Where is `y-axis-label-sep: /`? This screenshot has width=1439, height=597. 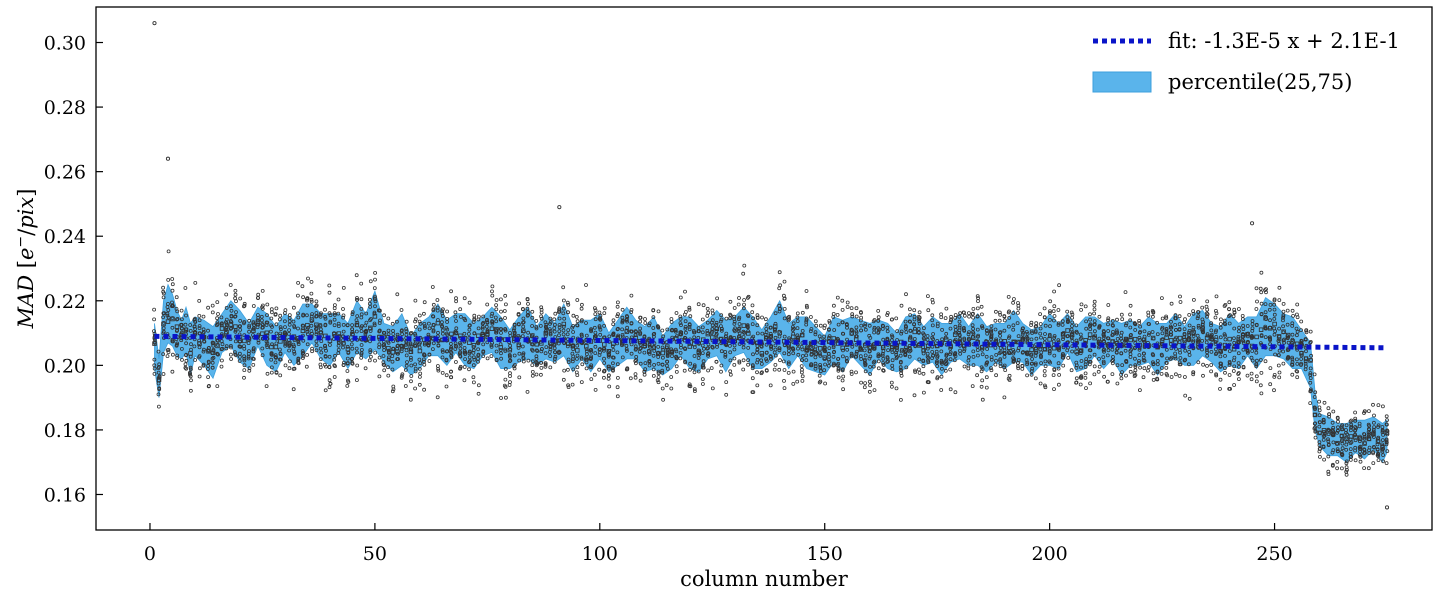
y-axis-label-sep: / is located at coordinates (26, 232).